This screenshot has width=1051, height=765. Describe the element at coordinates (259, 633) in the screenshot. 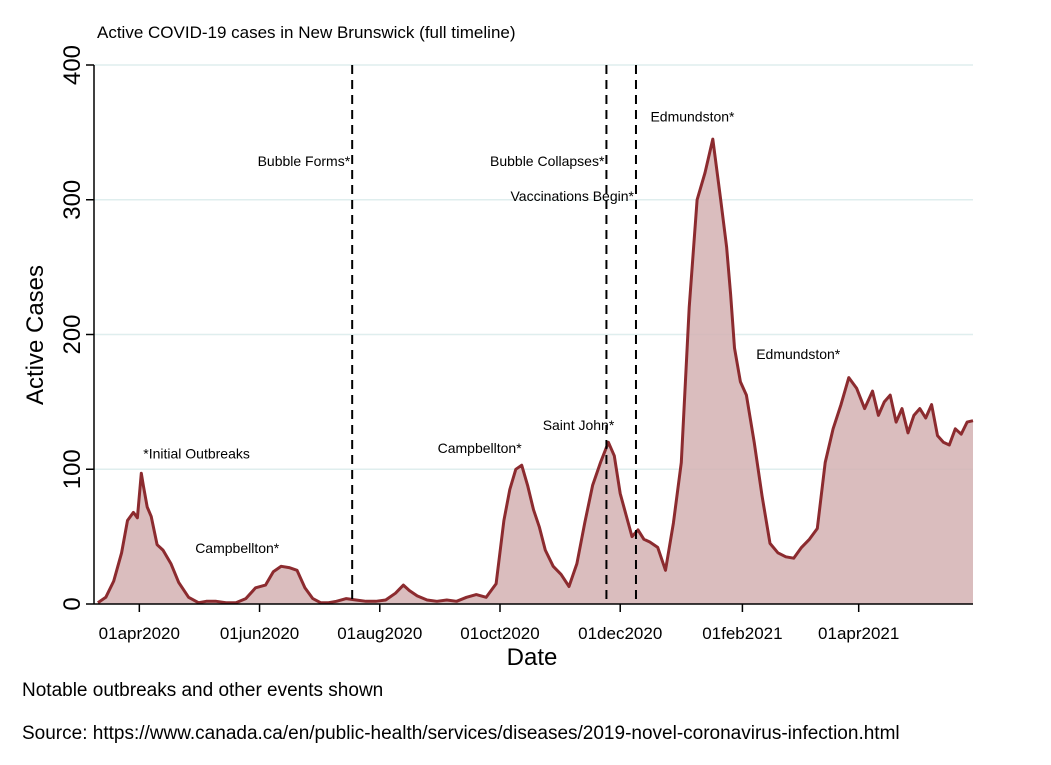

I see `x-tick-label: 01jun2020` at that location.